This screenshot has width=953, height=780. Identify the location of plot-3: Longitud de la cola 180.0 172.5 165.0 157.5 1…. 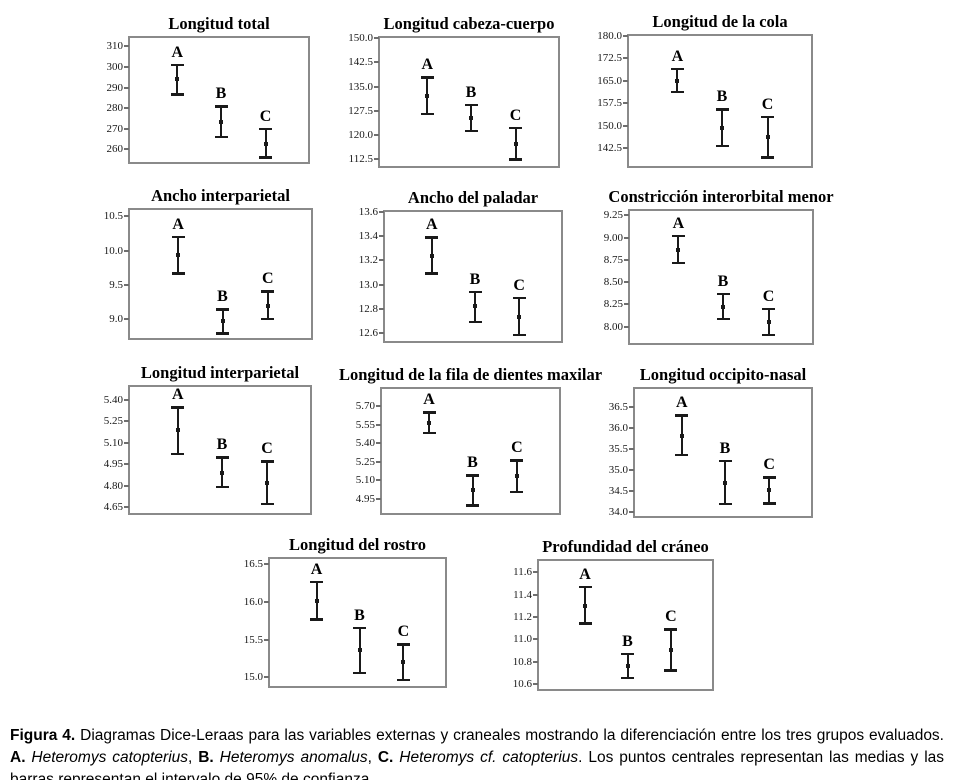
(705, 90).